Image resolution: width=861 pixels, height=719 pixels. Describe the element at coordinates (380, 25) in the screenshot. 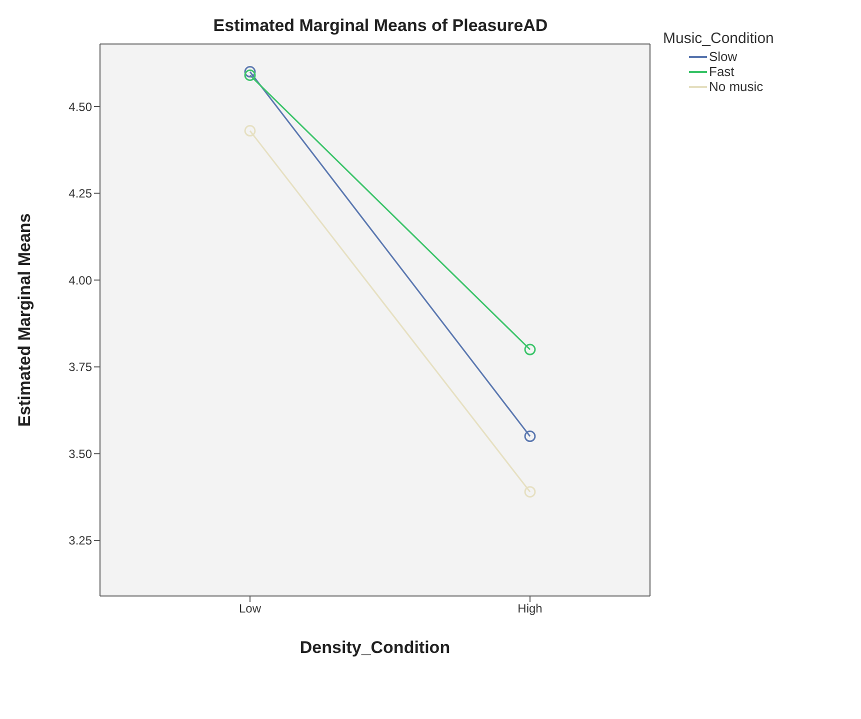

I see `chart-title: Estimated Marginal Means of PleasureAD` at that location.